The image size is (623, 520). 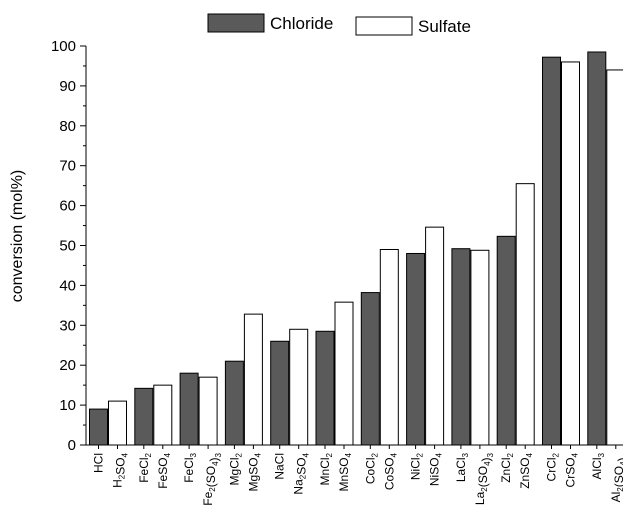 I want to click on x-tick-label-cocl2: CoCl2, so click(x=371, y=468).